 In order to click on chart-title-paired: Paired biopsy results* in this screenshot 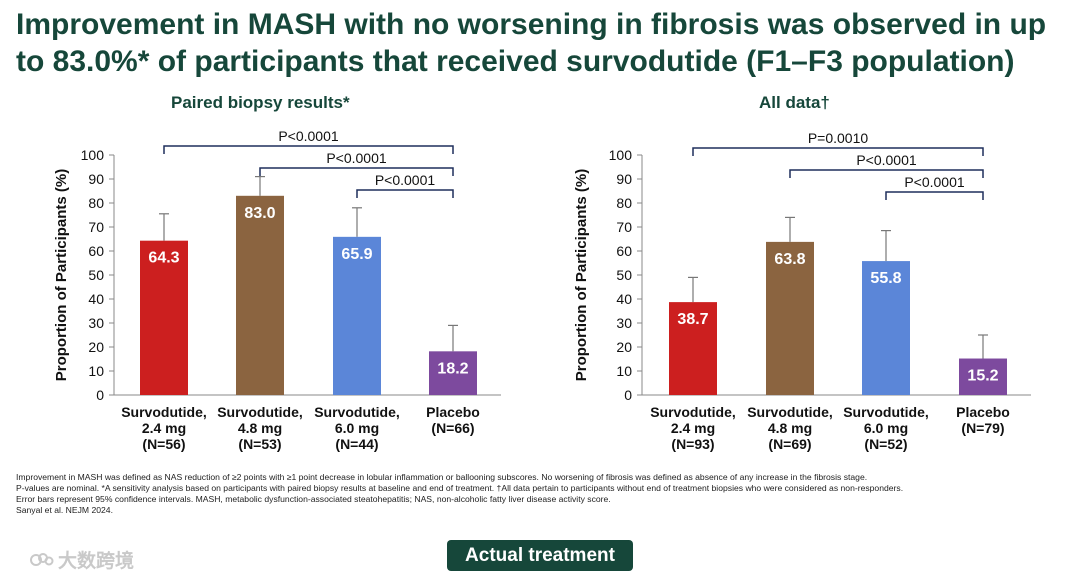, I will do `click(260, 102)`.